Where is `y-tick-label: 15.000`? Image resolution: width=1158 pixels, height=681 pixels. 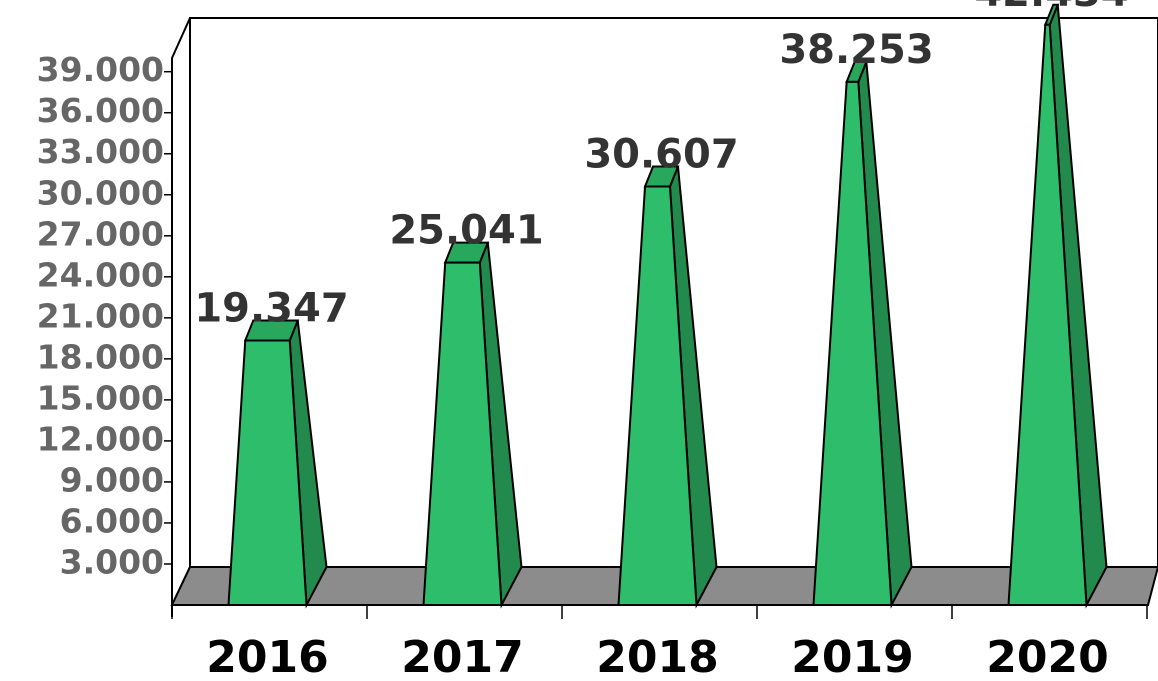 y-tick-label: 15.000 is located at coordinates (100, 397).